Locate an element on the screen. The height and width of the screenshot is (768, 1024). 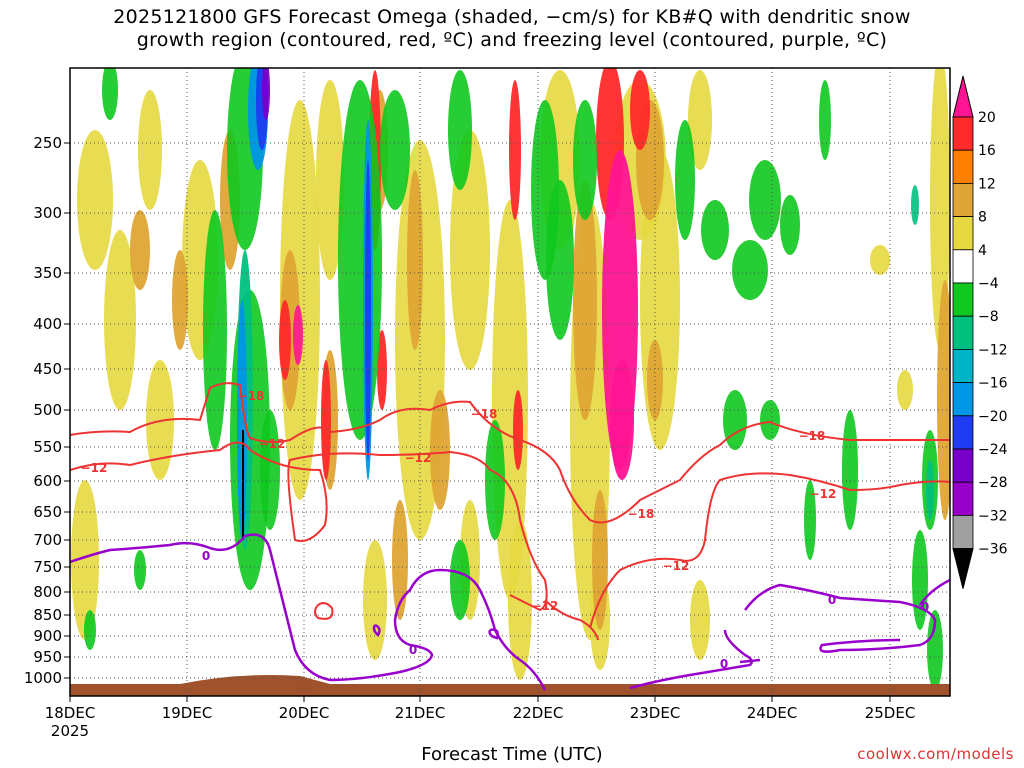
x-year-label: 2025 is located at coordinates (70, 731).